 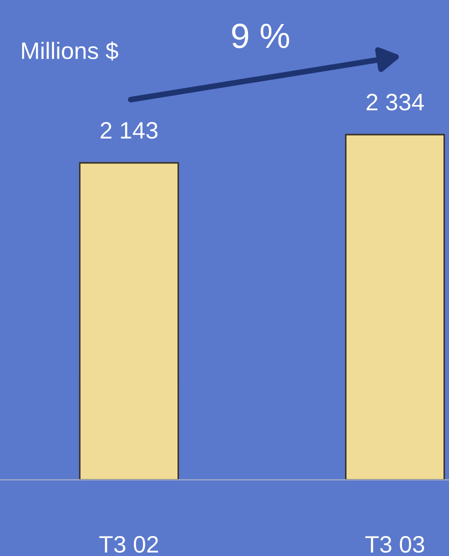 I want to click on data-label: 2 143, so click(x=129, y=130).